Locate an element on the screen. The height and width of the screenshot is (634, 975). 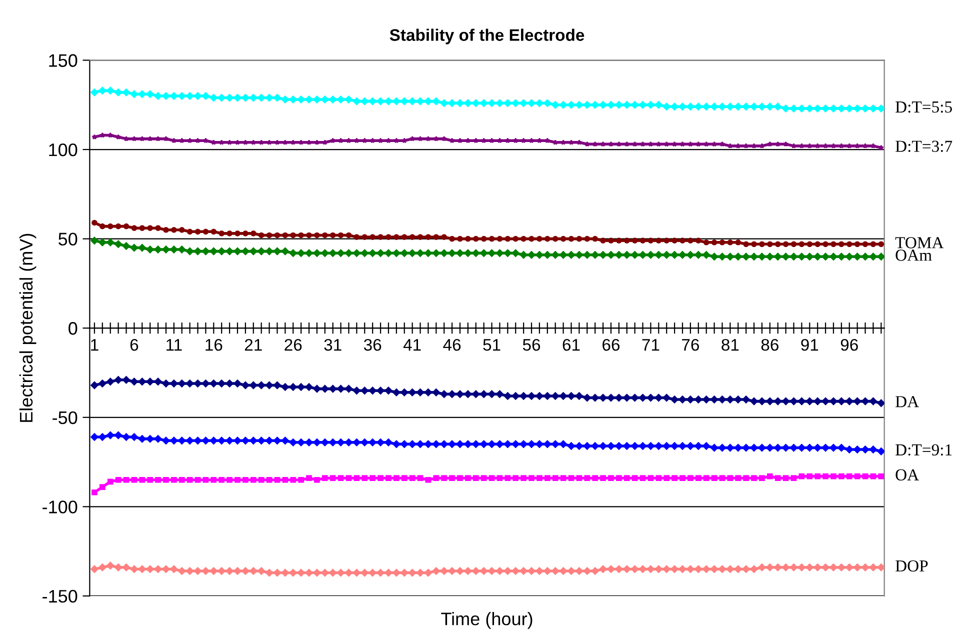
series-label: TOMA is located at coordinates (919, 242).